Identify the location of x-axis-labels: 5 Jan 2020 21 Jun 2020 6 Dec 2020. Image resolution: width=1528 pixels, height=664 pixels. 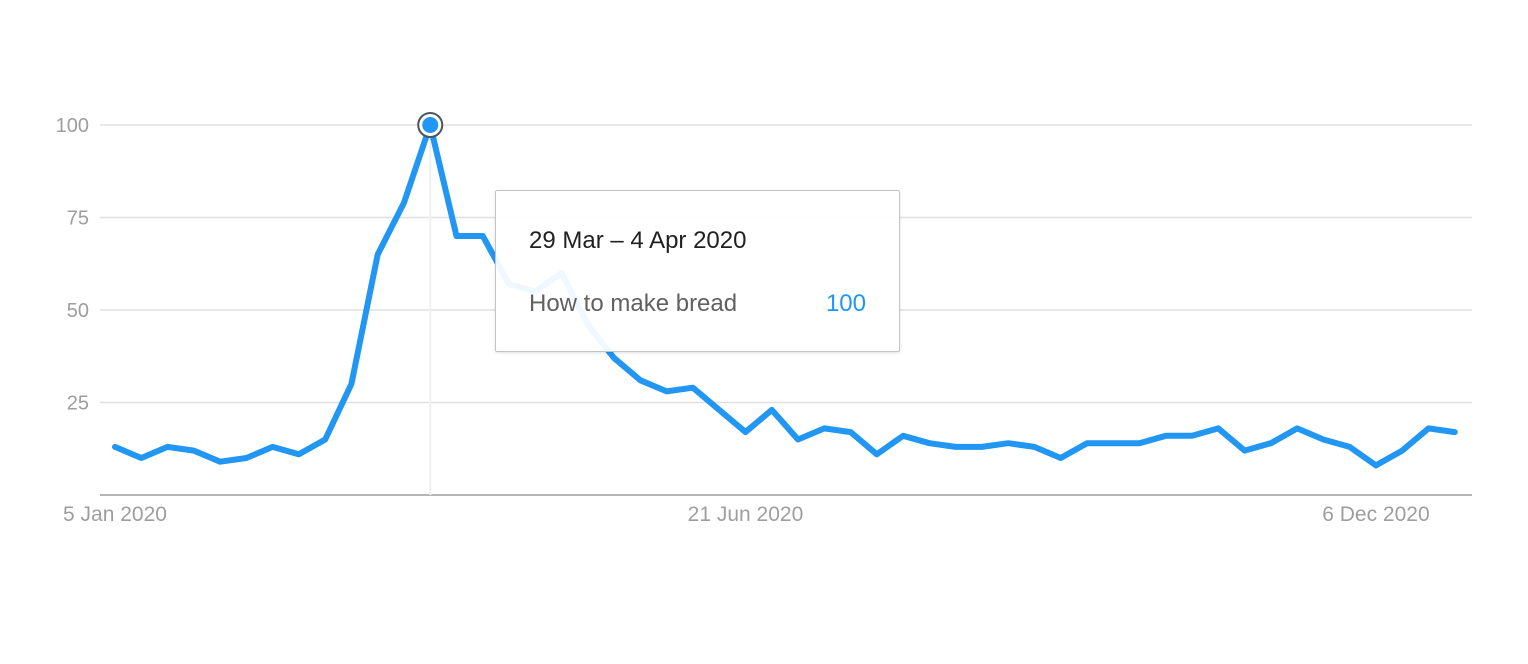
(746, 514).